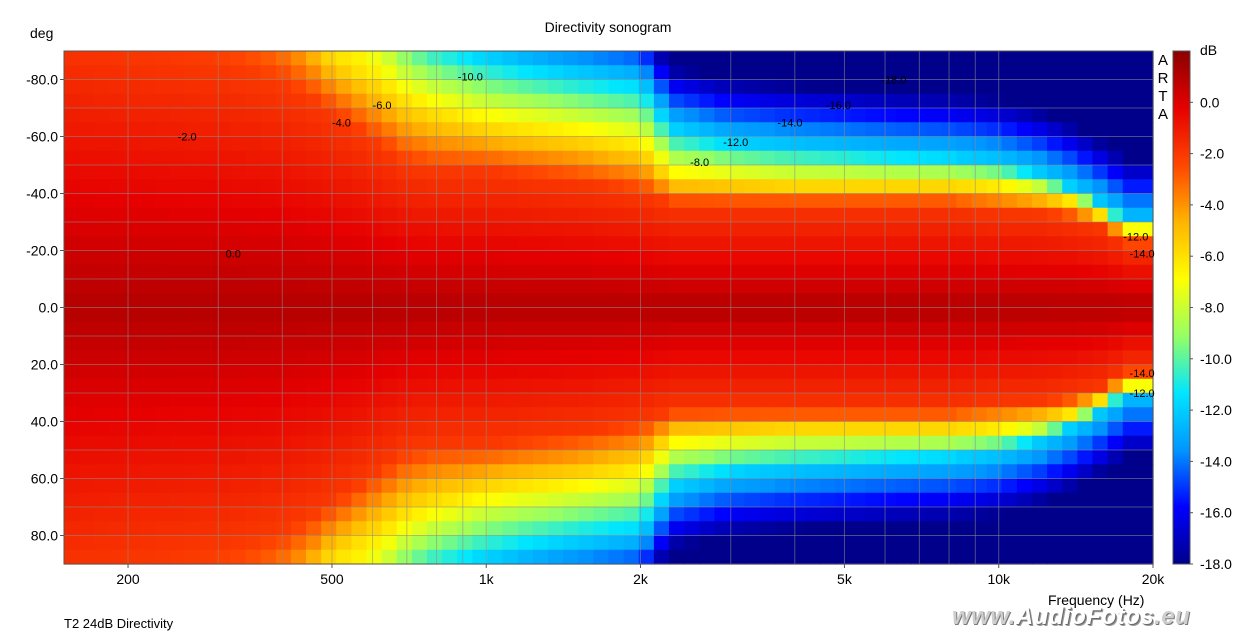  Describe the element at coordinates (1096, 600) in the screenshot. I see `x-axis-label: Frequency (Hz)` at that location.